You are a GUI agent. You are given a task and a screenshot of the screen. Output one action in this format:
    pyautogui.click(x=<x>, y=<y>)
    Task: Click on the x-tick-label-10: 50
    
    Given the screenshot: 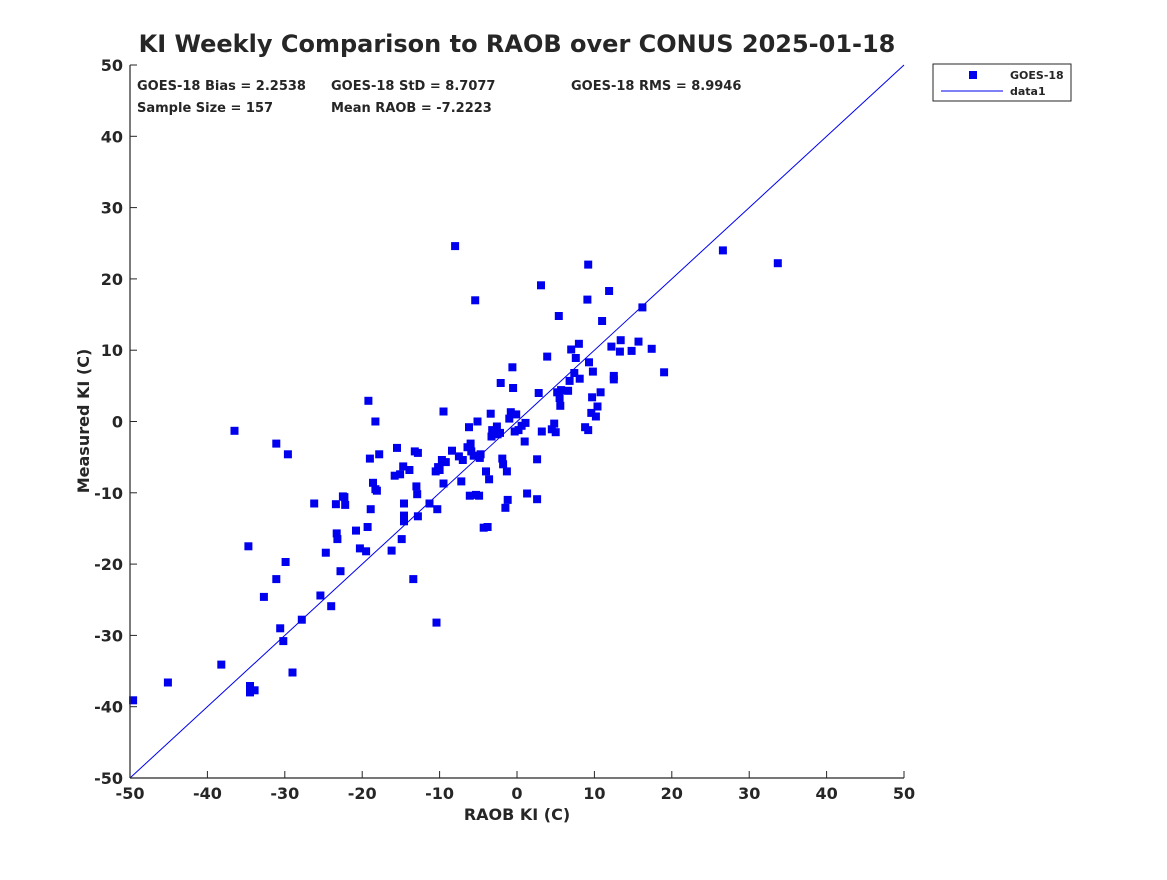 What is the action you would take?
    pyautogui.click(x=904, y=793)
    